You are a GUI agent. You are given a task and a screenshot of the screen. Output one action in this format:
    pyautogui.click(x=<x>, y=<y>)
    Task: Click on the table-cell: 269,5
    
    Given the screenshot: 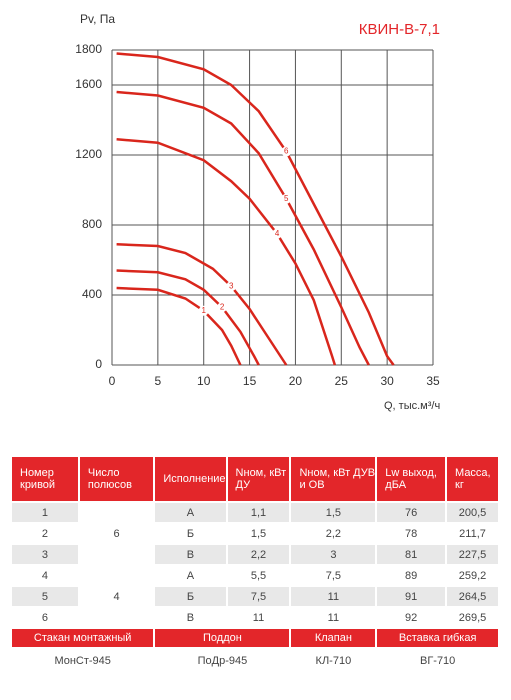 What is the action you would take?
    pyautogui.click(x=472, y=617)
    